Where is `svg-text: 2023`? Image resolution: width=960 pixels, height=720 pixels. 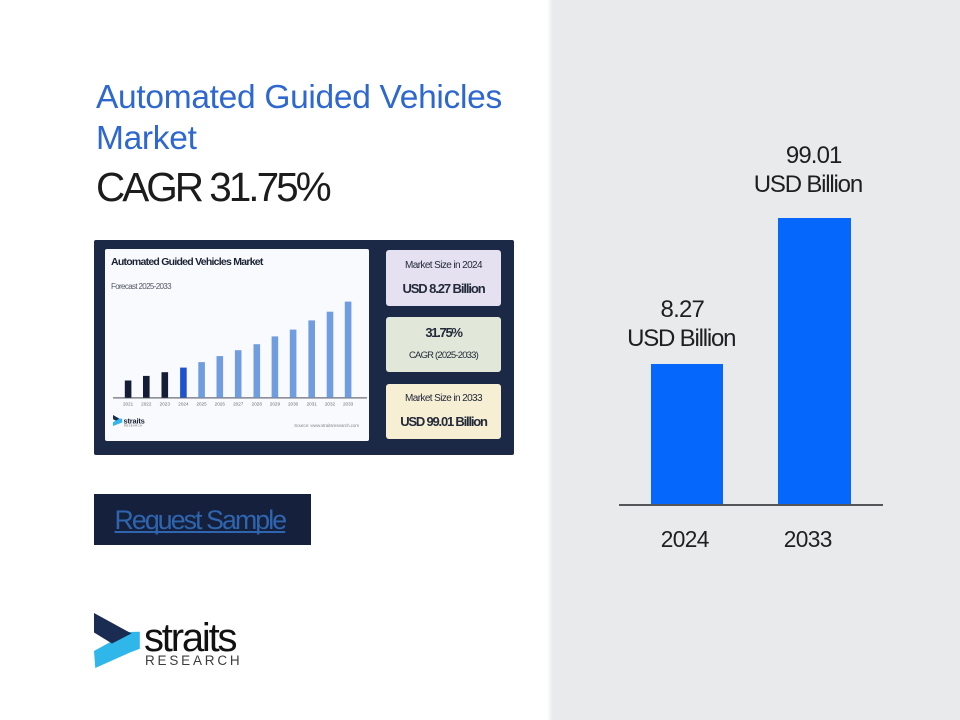
svg-text: 2023 is located at coordinates (165, 404).